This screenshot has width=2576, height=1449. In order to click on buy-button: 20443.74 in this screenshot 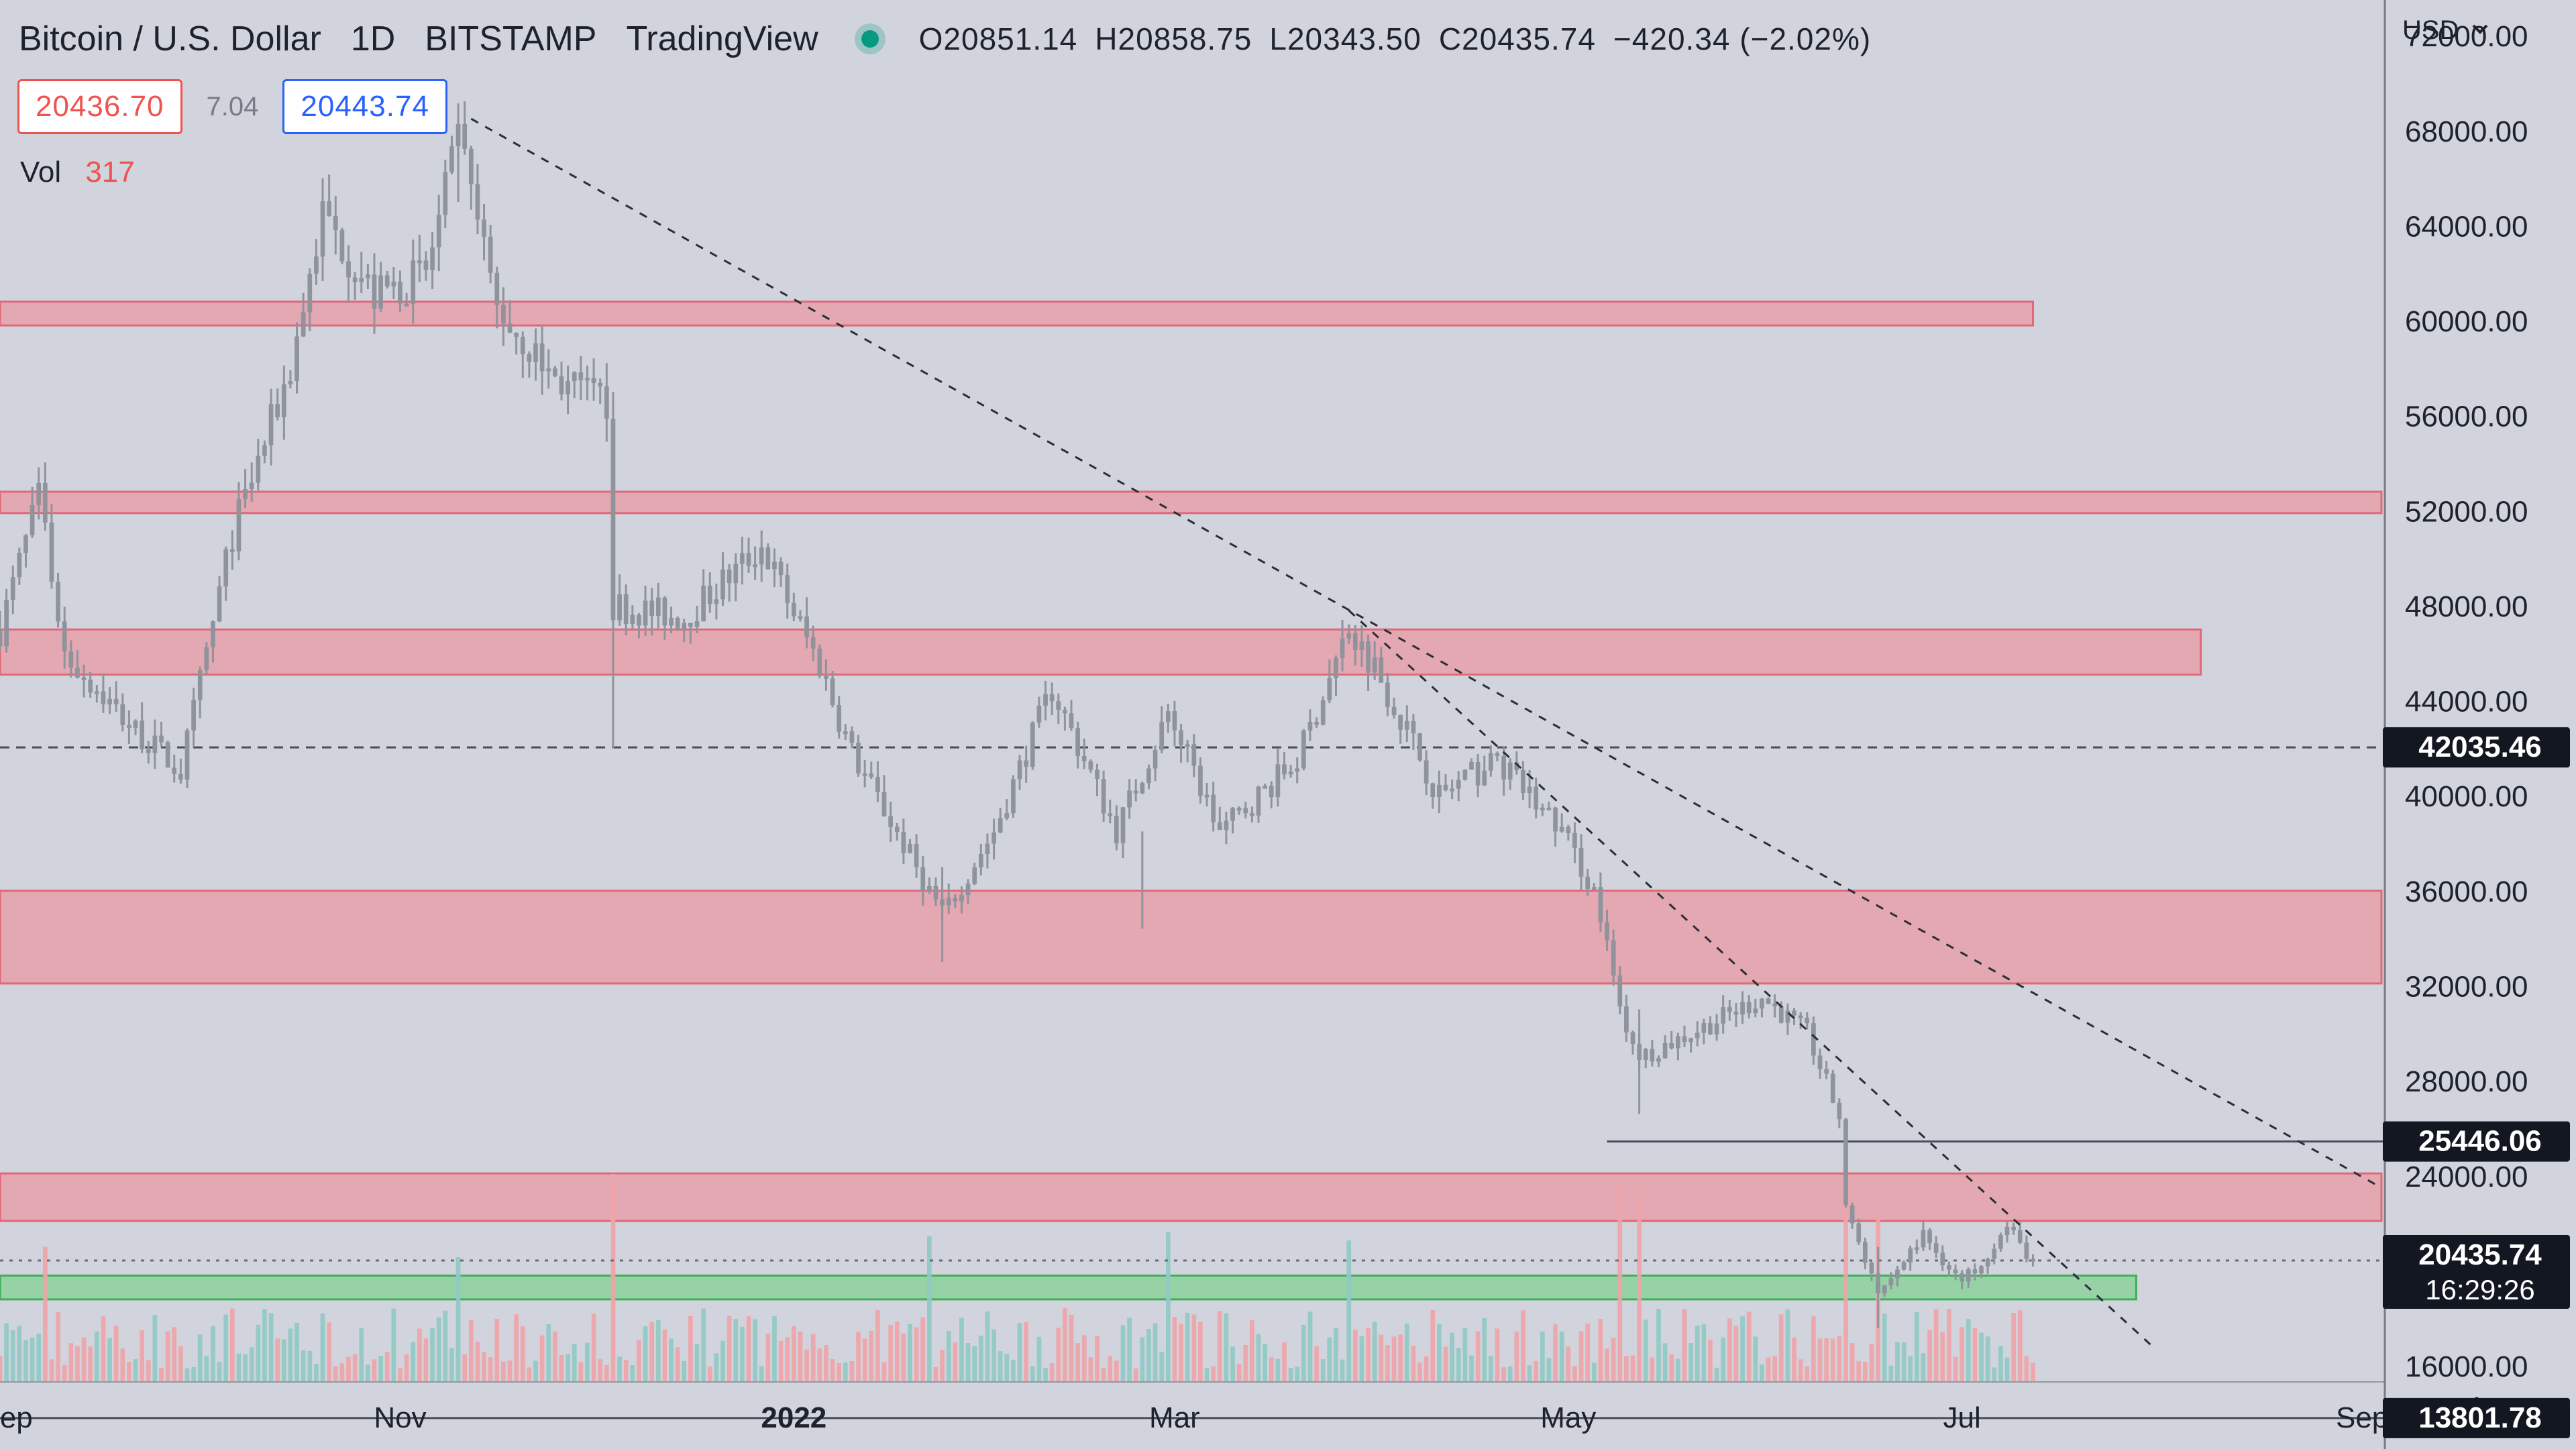, I will do `click(364, 106)`.